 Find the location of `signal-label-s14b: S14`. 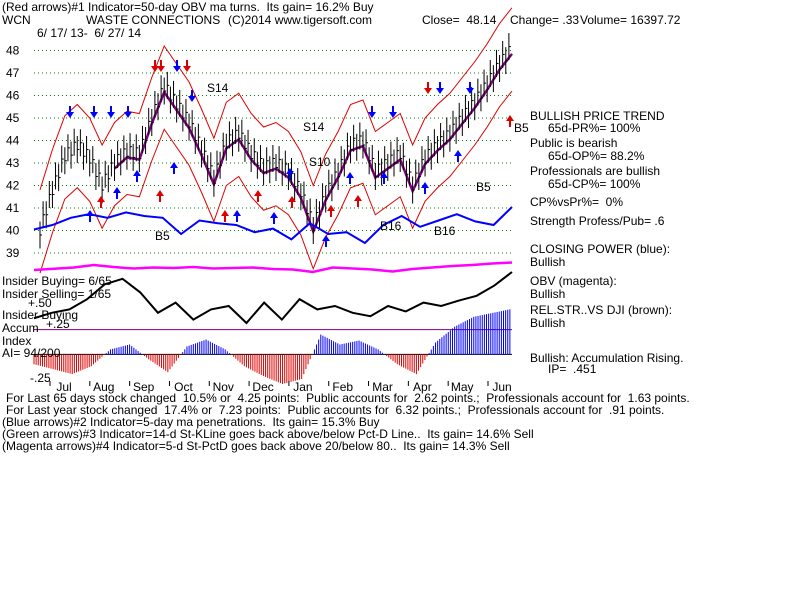

signal-label-s14b: S14 is located at coordinates (314, 127).